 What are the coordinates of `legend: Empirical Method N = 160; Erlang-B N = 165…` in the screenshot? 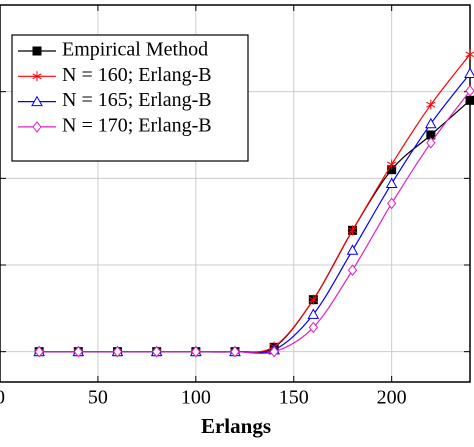 It's located at (130, 98).